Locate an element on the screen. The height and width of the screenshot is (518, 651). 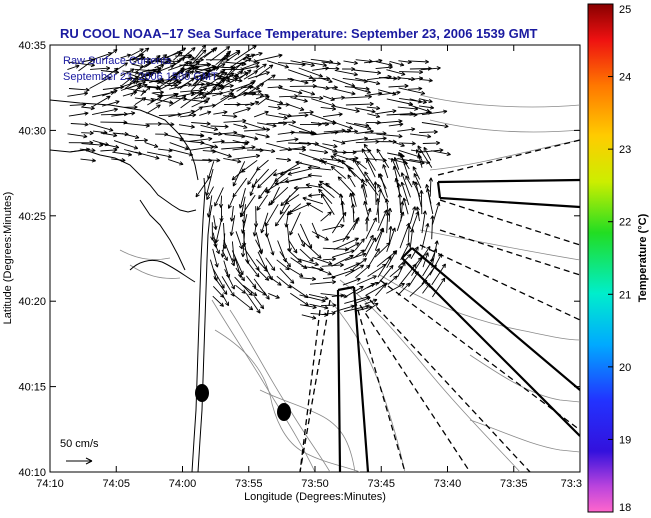
y-tick-label: 40:35 is located at coordinates (32, 46).